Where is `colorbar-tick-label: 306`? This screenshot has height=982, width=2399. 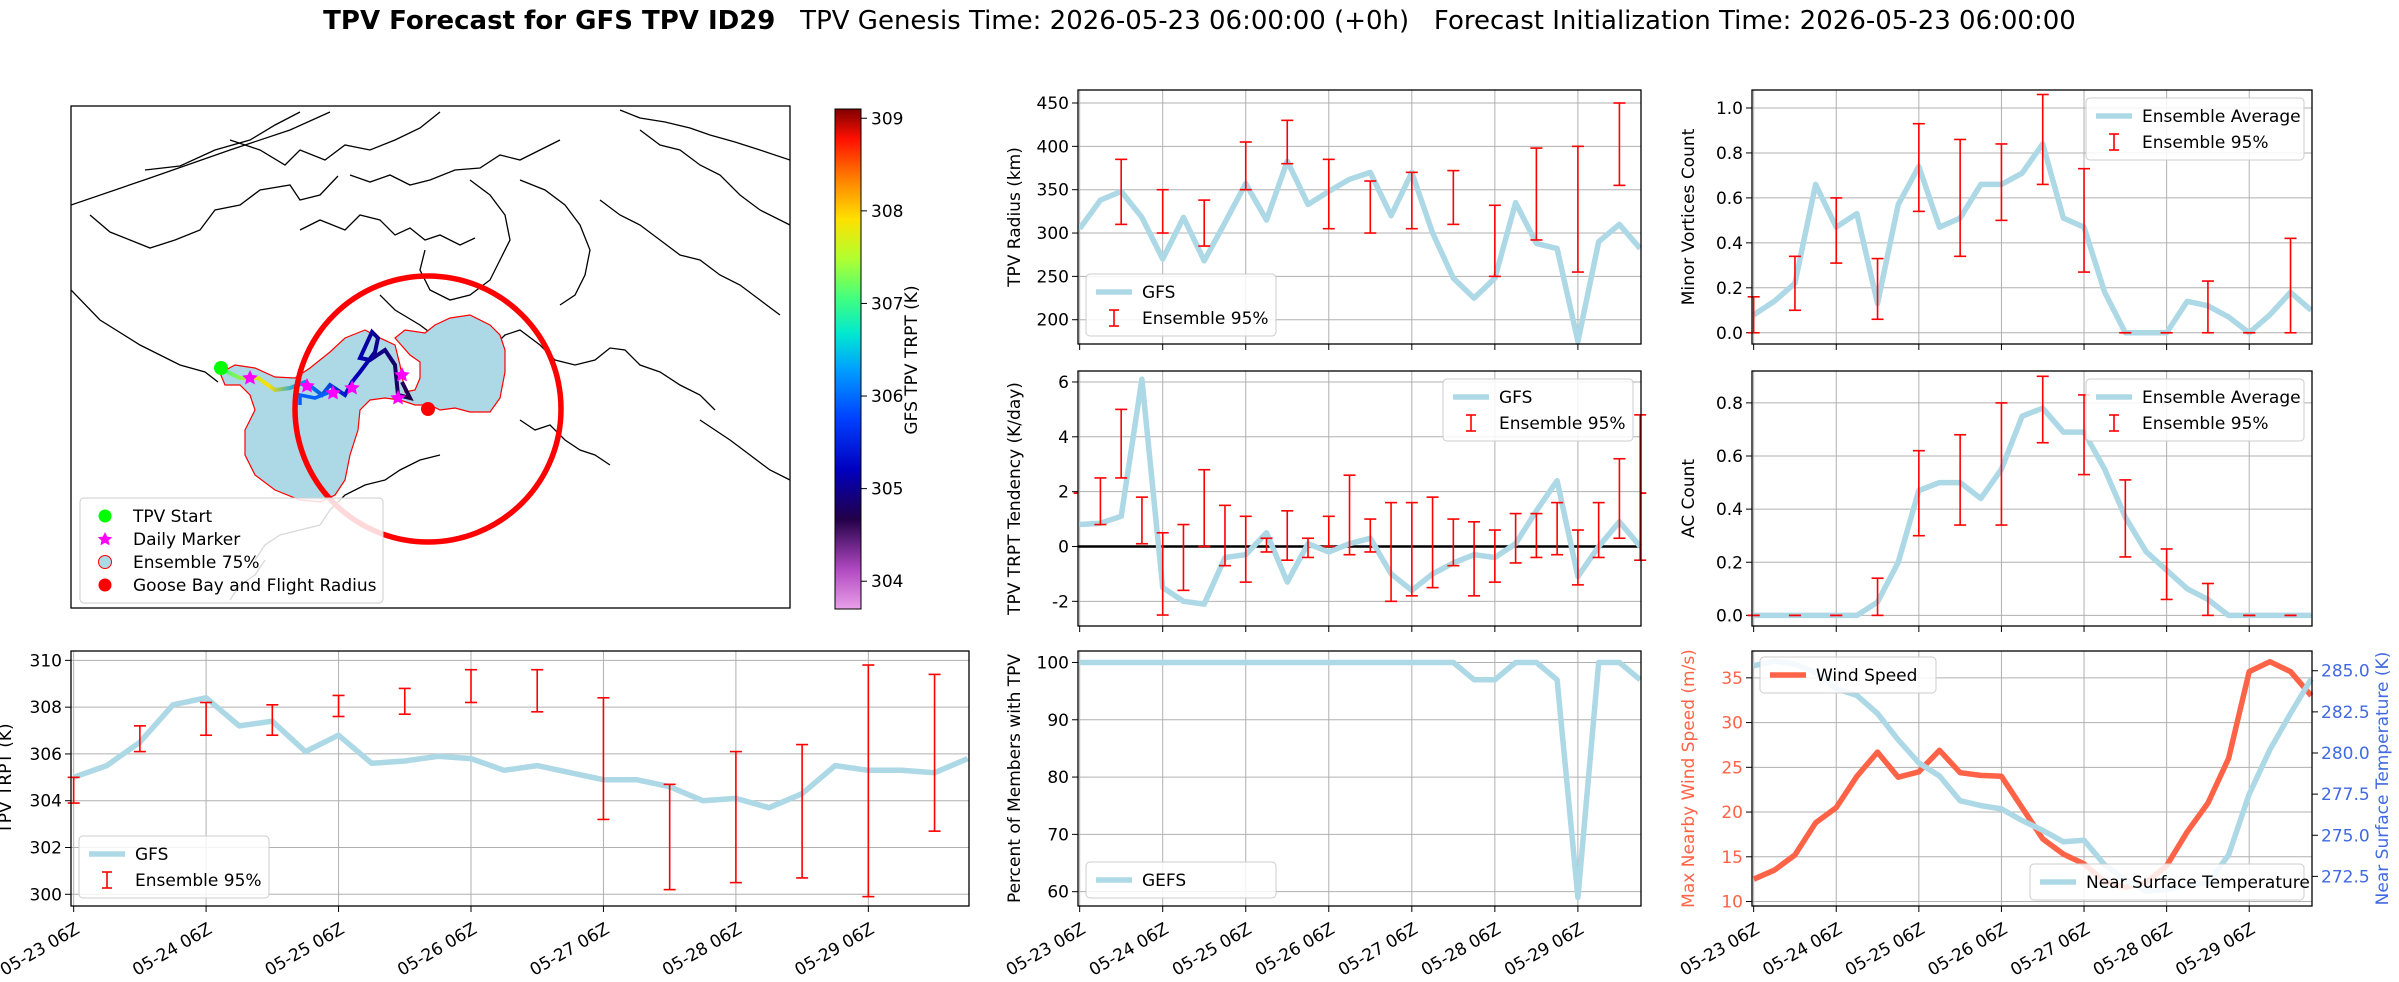
colorbar-tick-label: 306 is located at coordinates (887, 397).